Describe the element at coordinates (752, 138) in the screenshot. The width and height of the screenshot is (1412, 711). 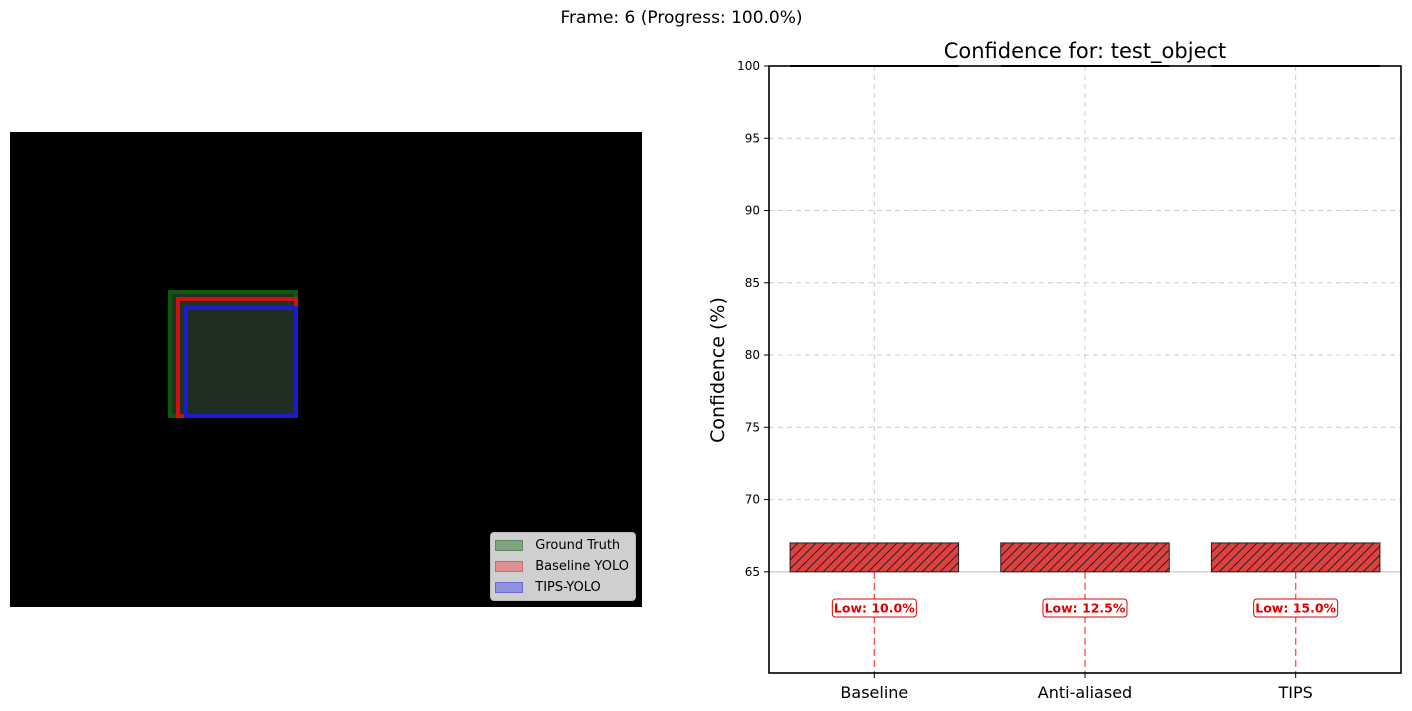
I see `y-tick-label: 95` at that location.